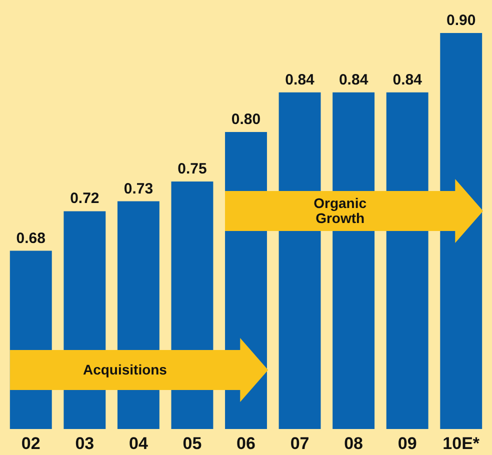 This screenshot has width=492, height=455. What do you see at coordinates (31, 238) in the screenshot?
I see `data-label: 0.68` at bounding box center [31, 238].